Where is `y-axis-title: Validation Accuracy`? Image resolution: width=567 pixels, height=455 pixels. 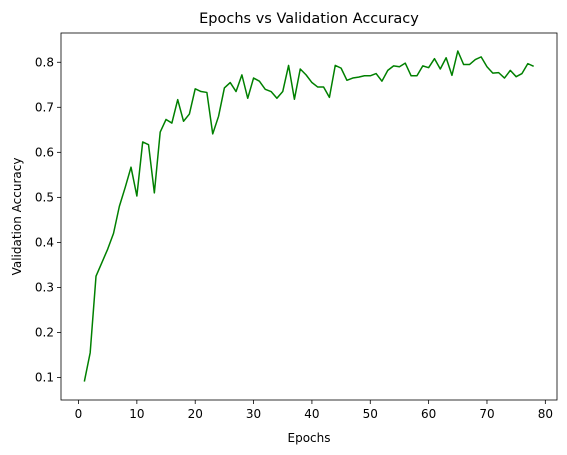 y-axis-title: Validation Accuracy is located at coordinates (17, 217).